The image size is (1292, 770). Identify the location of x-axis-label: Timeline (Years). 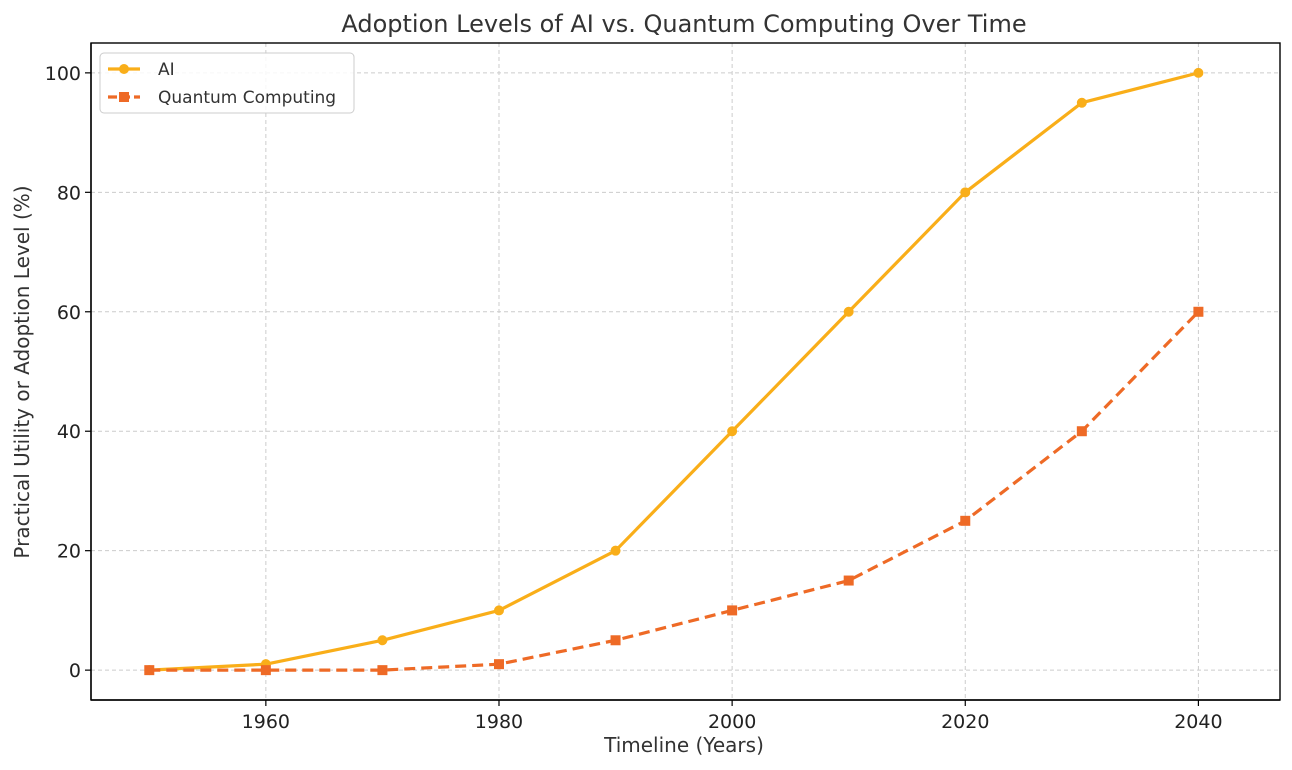
(683, 745).